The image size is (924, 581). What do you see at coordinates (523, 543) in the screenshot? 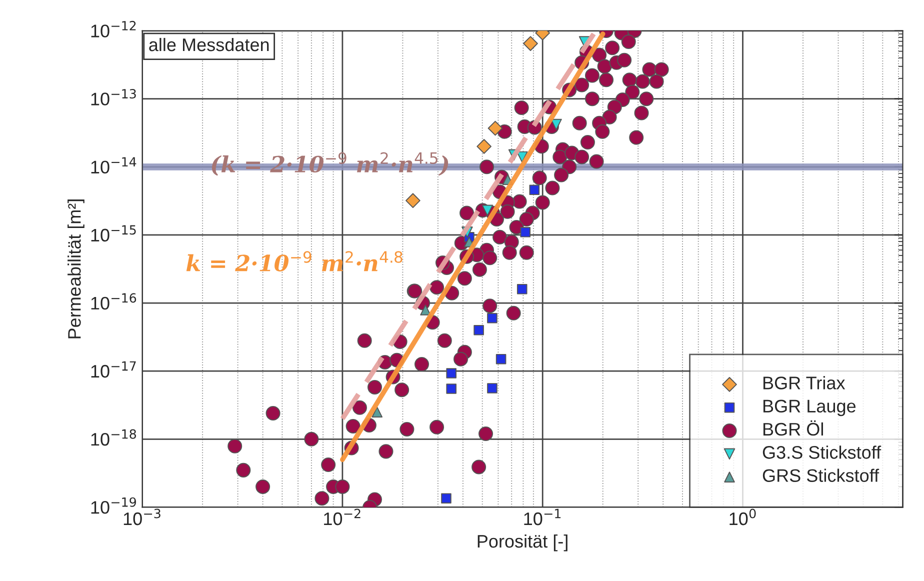
I see `x-axis-title: Porosität [-]` at bounding box center [523, 543].